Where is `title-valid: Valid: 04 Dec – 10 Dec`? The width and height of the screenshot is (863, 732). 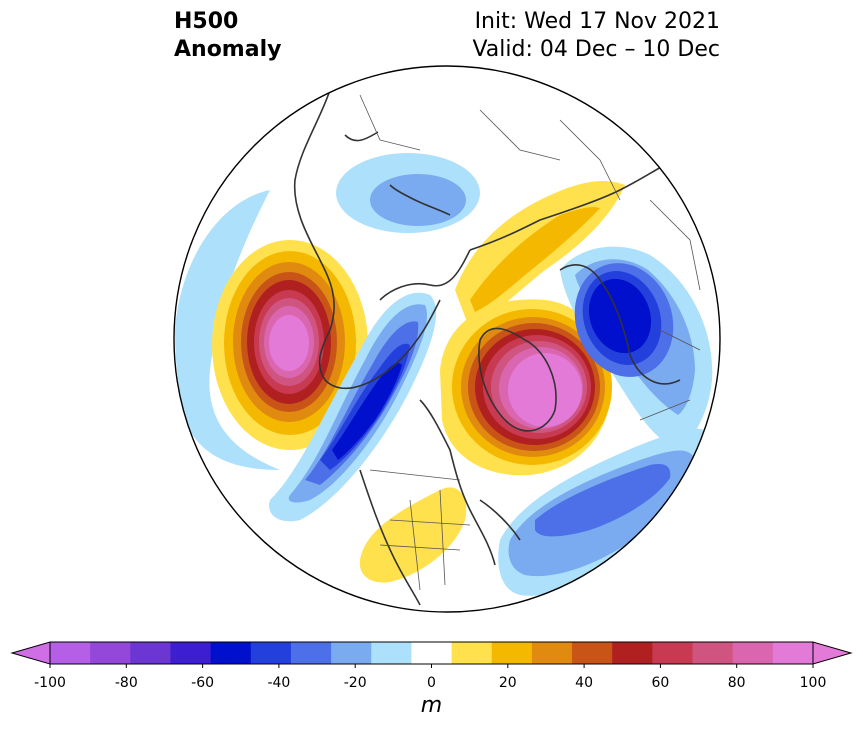 title-valid: Valid: 04 Dec – 10 Dec is located at coordinates (596, 49).